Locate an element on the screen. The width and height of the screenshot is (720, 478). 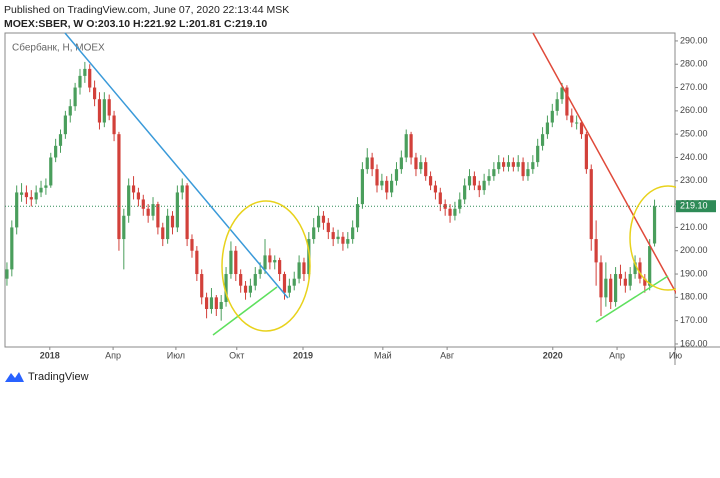
x-tick-label: Апр is located at coordinates (113, 355).